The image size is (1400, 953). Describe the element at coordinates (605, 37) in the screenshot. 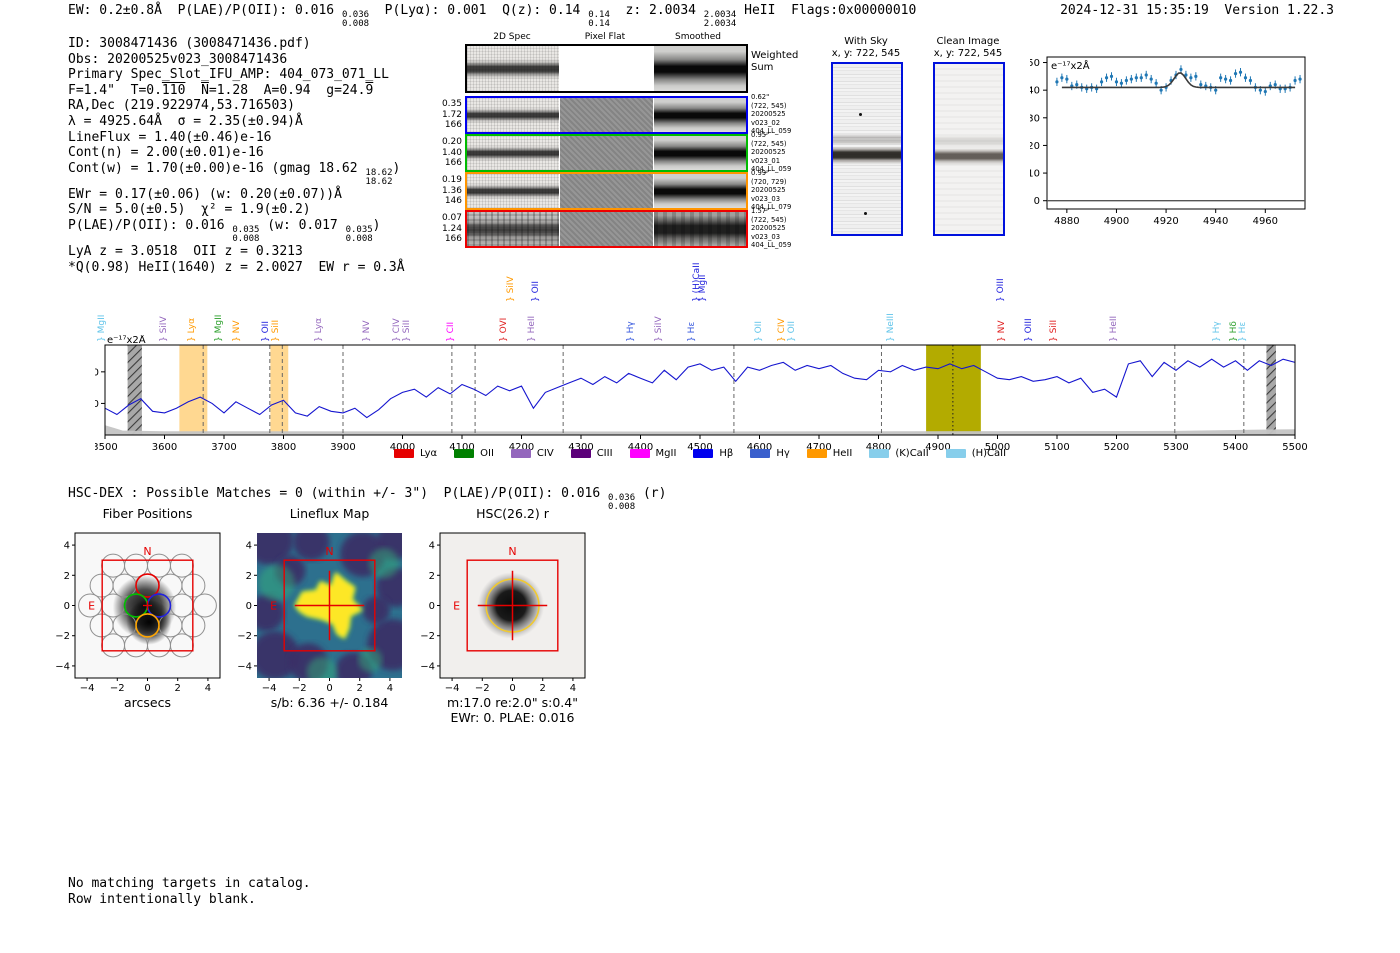

I see `col-title-pixelflat: Pixel Flat` at that location.